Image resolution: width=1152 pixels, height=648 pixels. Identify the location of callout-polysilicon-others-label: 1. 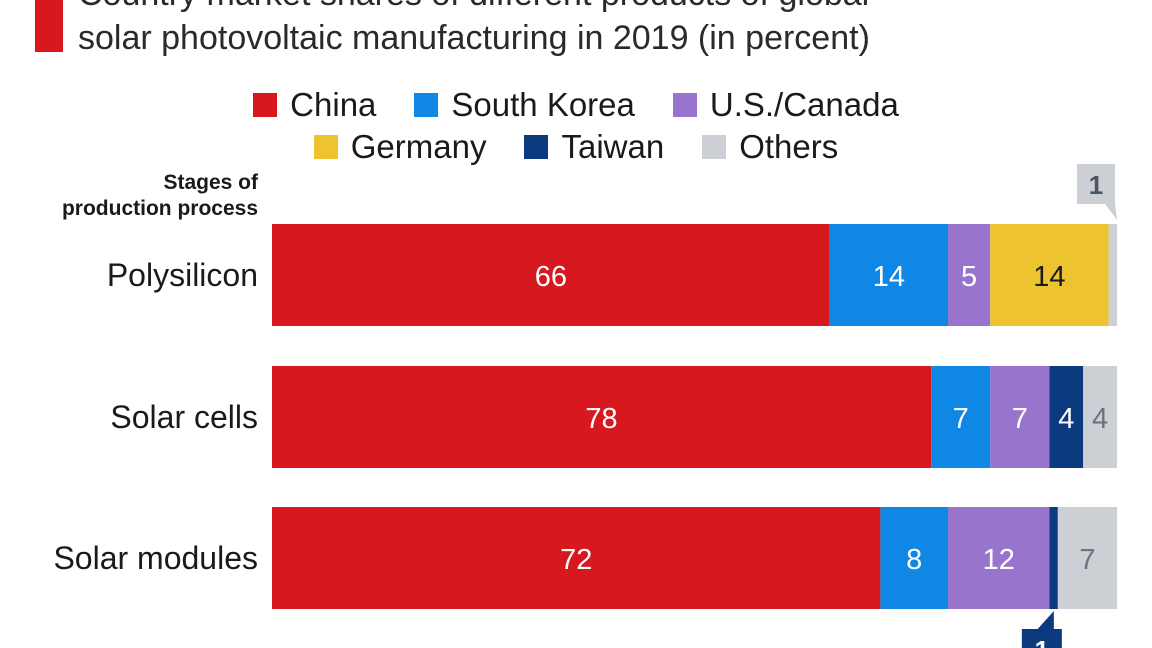
(1096, 185).